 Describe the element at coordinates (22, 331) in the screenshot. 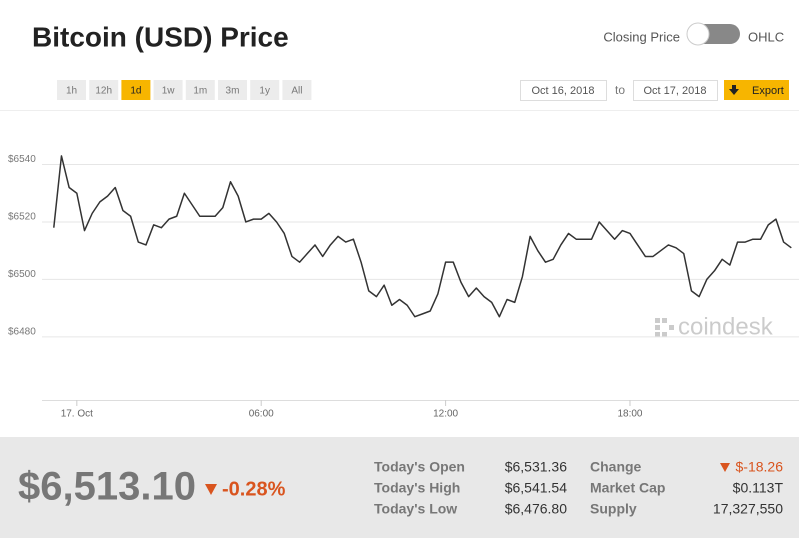

I see `y-tick-label: $6480` at that location.